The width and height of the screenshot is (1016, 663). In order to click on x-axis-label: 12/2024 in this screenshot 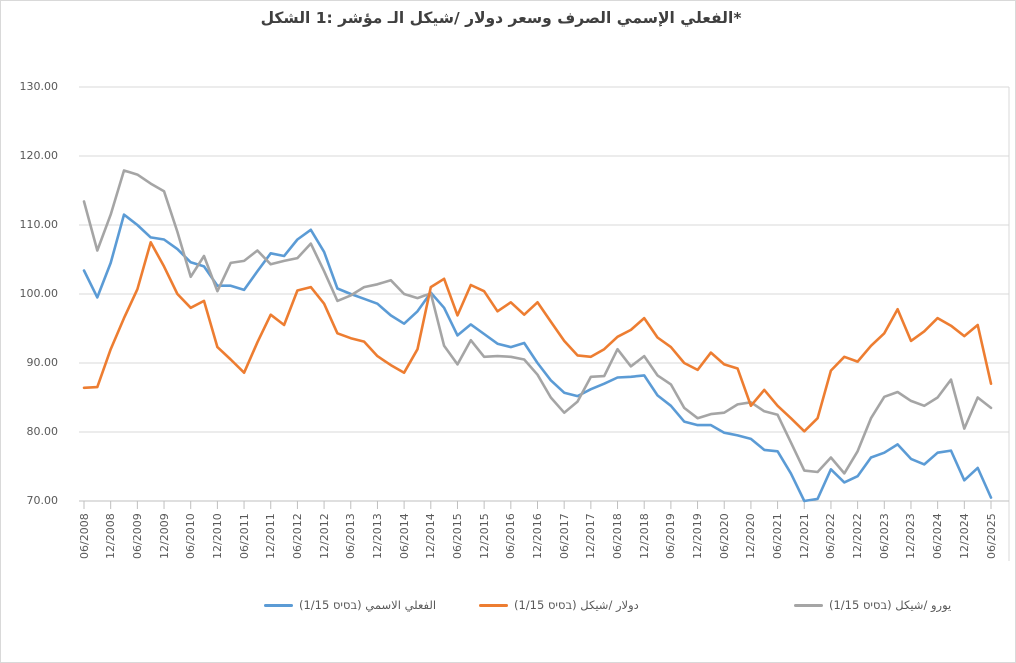, I will do `click(964, 536)`.